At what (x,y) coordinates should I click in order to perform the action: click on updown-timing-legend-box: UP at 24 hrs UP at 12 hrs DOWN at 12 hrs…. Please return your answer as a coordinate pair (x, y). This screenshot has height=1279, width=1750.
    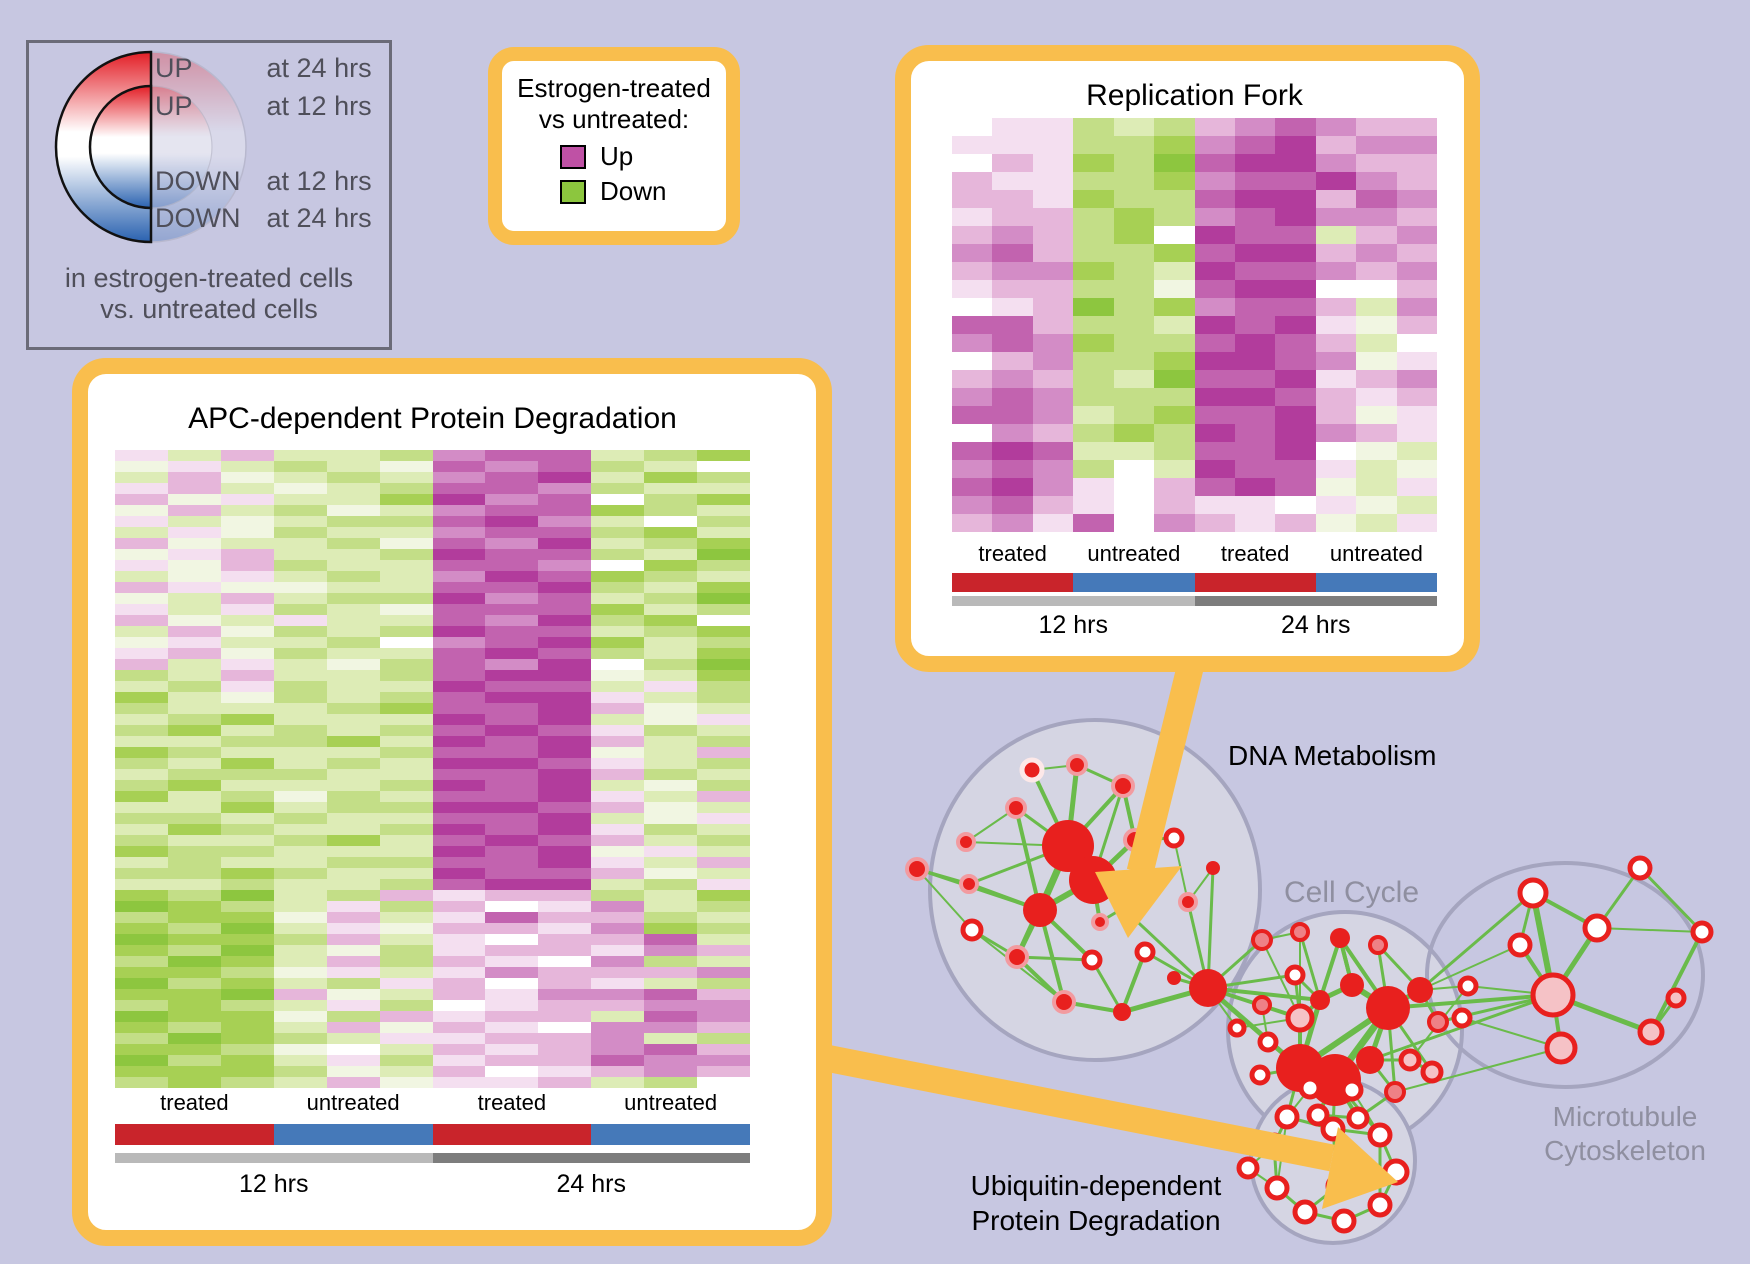
    Looking at the image, I should click on (209, 195).